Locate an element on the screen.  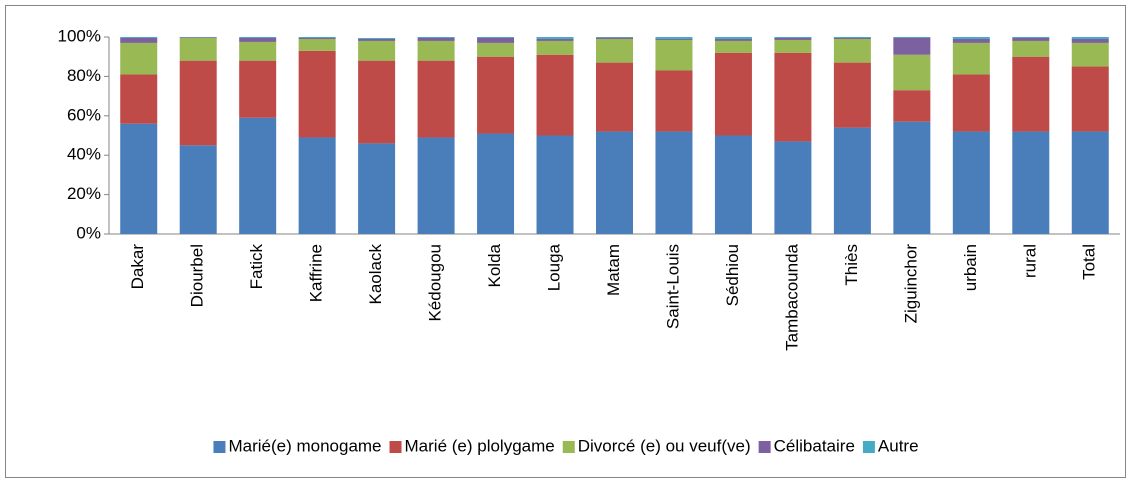
x-tick-label: Dakar is located at coordinates (137, 267).